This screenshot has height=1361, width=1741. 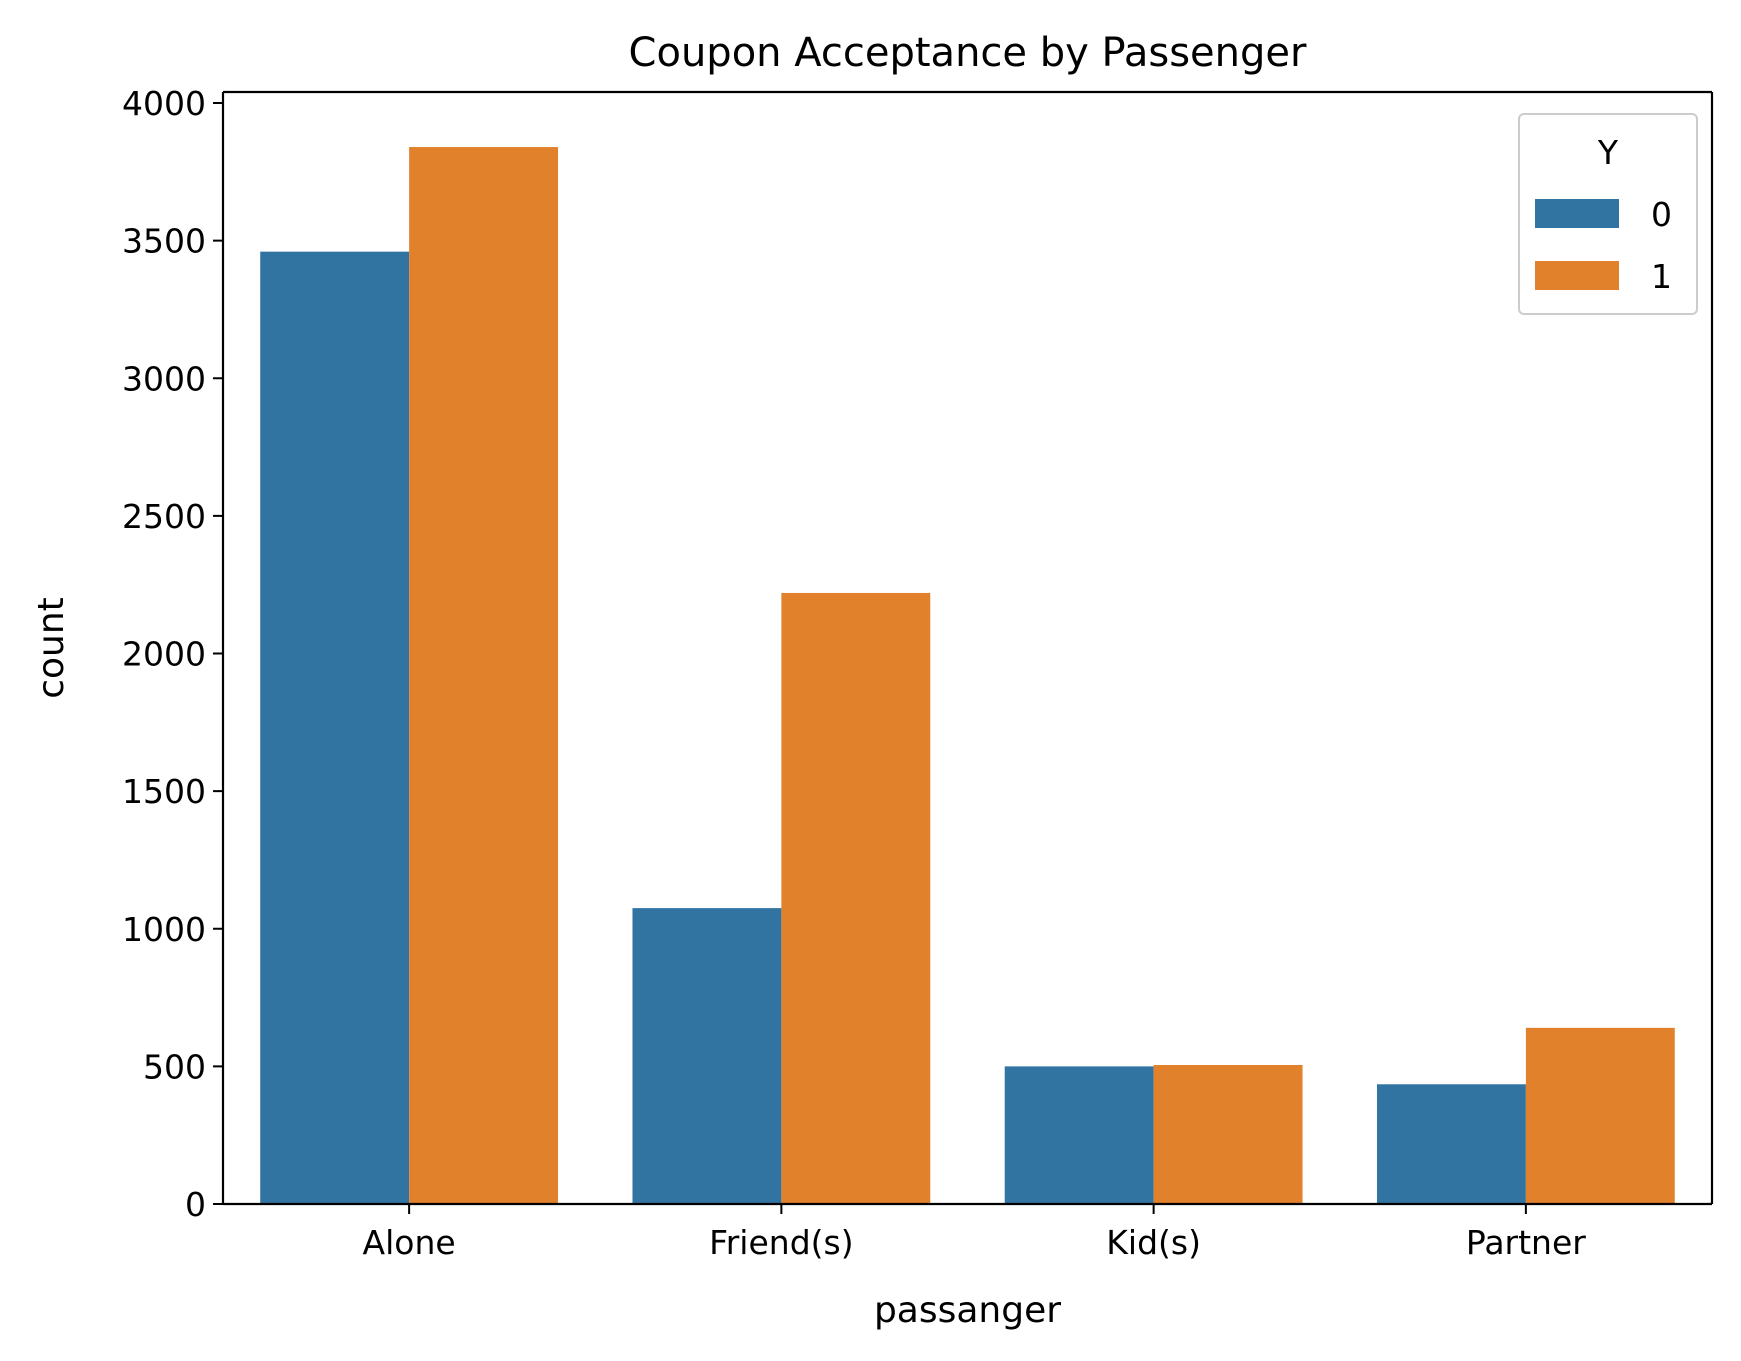 I want to click on legend-label-0: 0, so click(x=1661, y=214).